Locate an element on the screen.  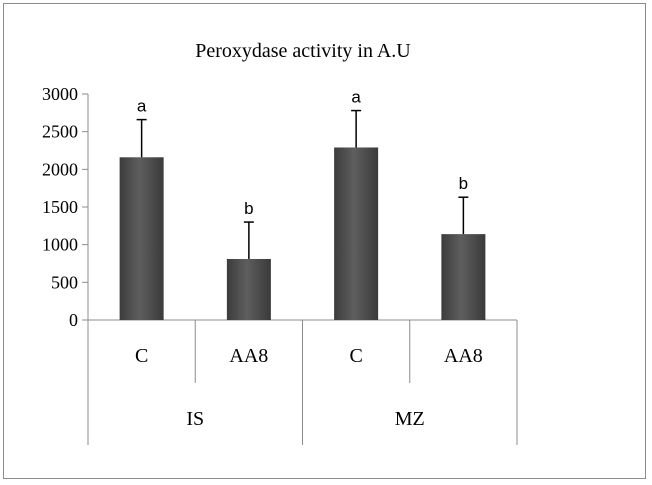
y-tick-label: 3000 is located at coordinates (60, 94).